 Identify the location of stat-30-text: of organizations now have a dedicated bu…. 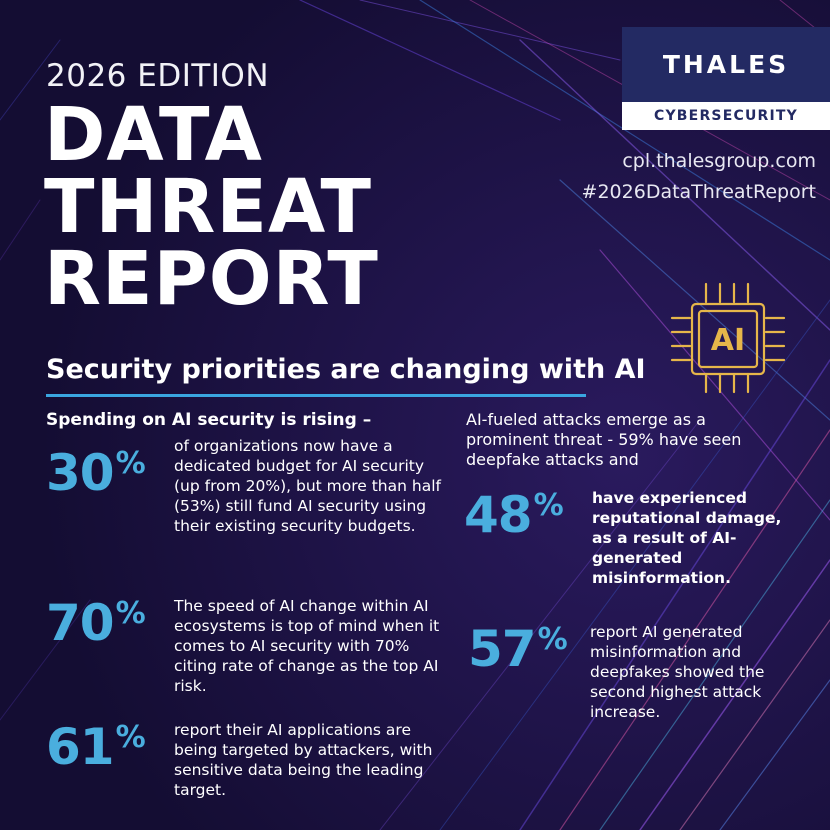
(307, 486).